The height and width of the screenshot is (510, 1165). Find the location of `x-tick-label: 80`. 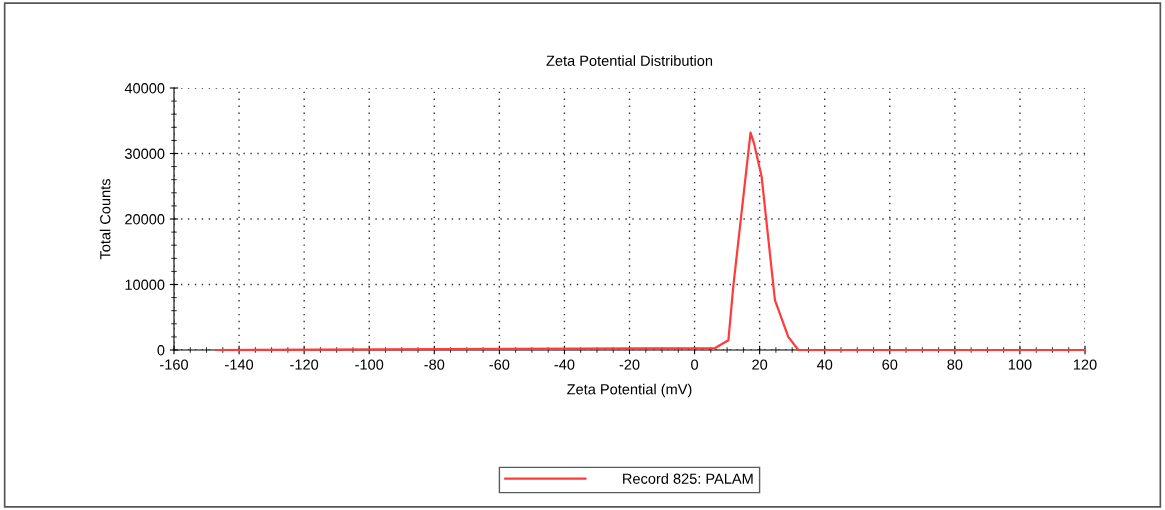

x-tick-label: 80 is located at coordinates (955, 364).